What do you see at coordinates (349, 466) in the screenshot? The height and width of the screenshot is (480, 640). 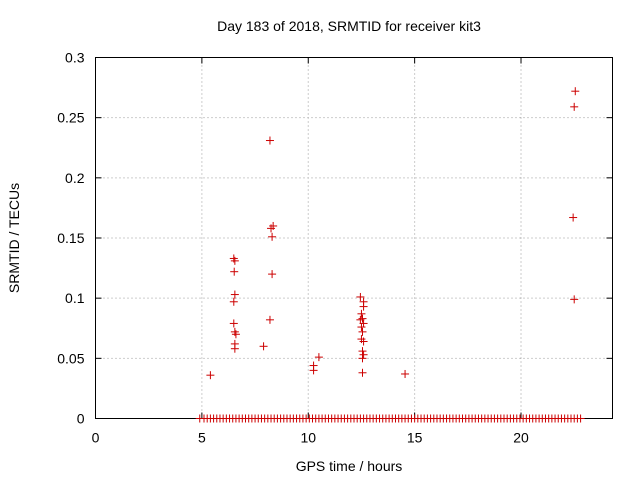 I see `x-axis-label: GPS time / hours` at bounding box center [349, 466].